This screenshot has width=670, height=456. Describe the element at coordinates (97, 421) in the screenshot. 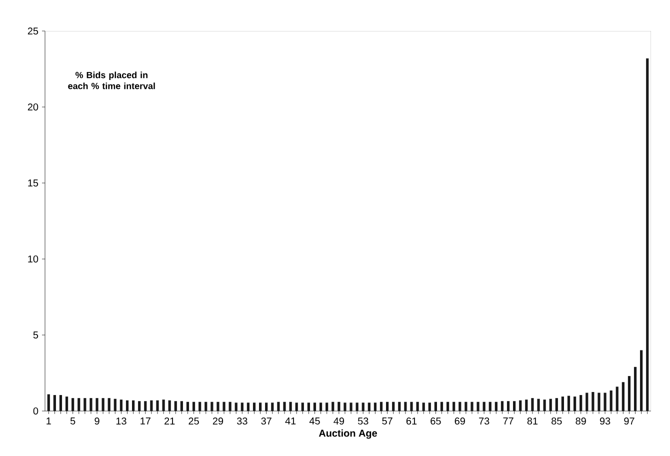

I see `x-tick-label: 9` at that location.